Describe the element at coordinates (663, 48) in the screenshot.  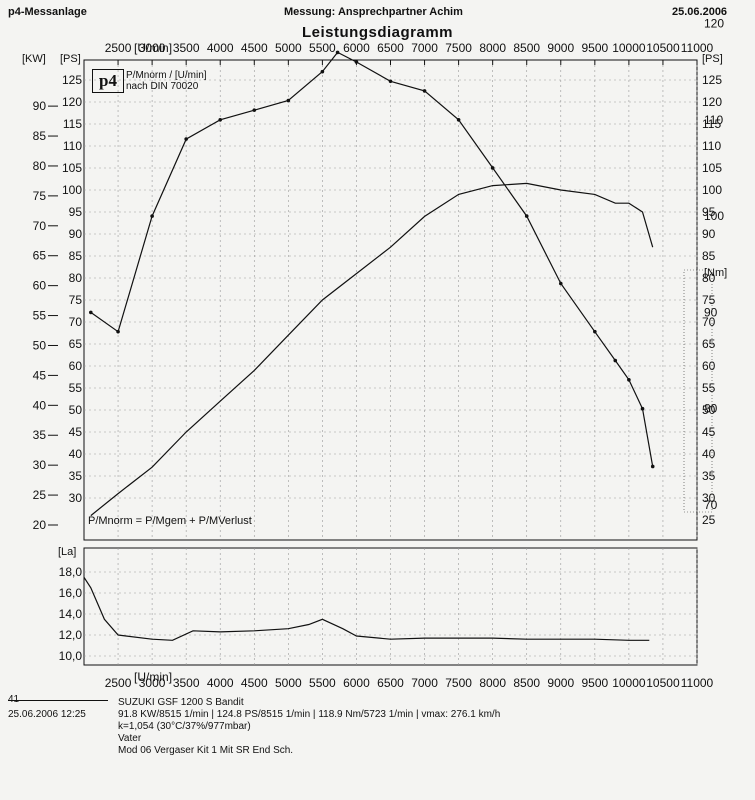
I see `top-x-tick-label: 10500` at that location.